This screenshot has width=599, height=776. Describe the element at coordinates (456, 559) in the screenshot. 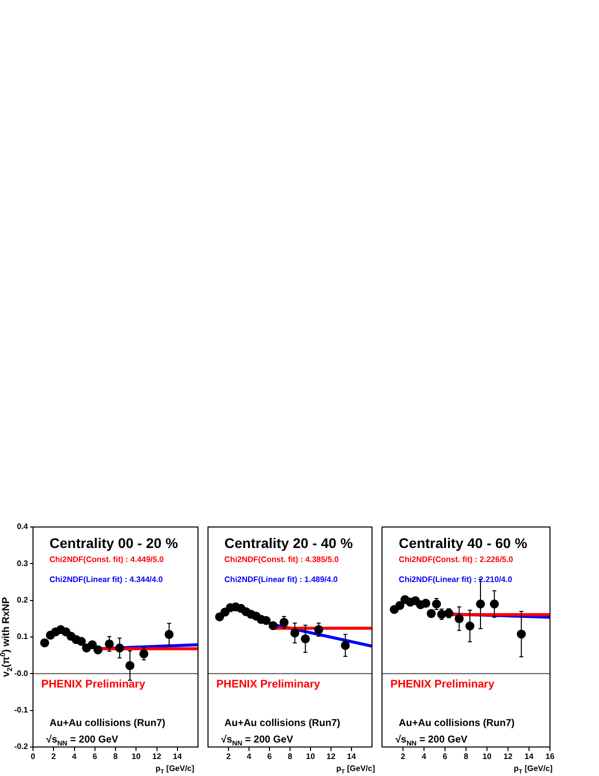

I see `annotation: Chi2NDF(Const. fit) : 2.226/5.0` at that location.